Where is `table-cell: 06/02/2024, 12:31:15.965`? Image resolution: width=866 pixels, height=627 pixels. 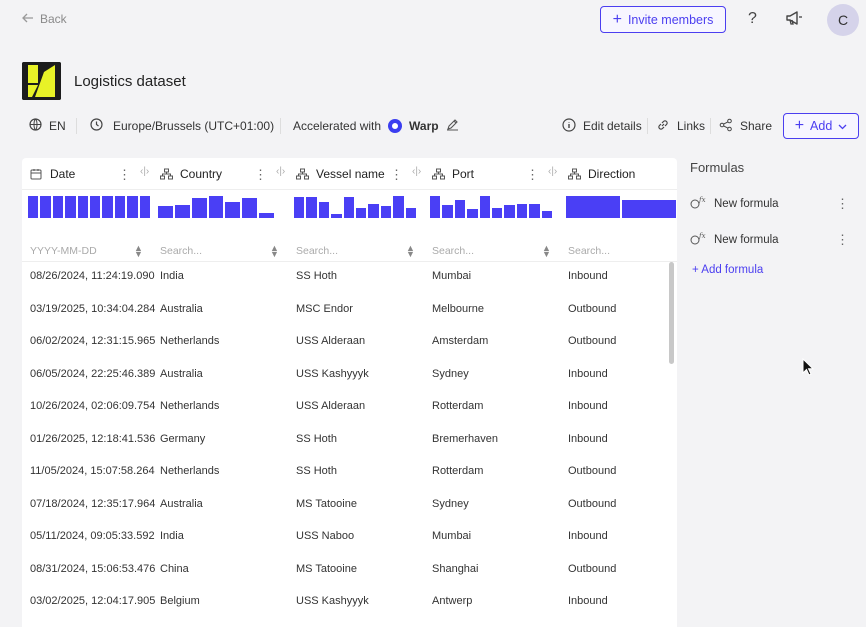
table-cell: 06/02/2024, 12:31:15.965 is located at coordinates (93, 341).